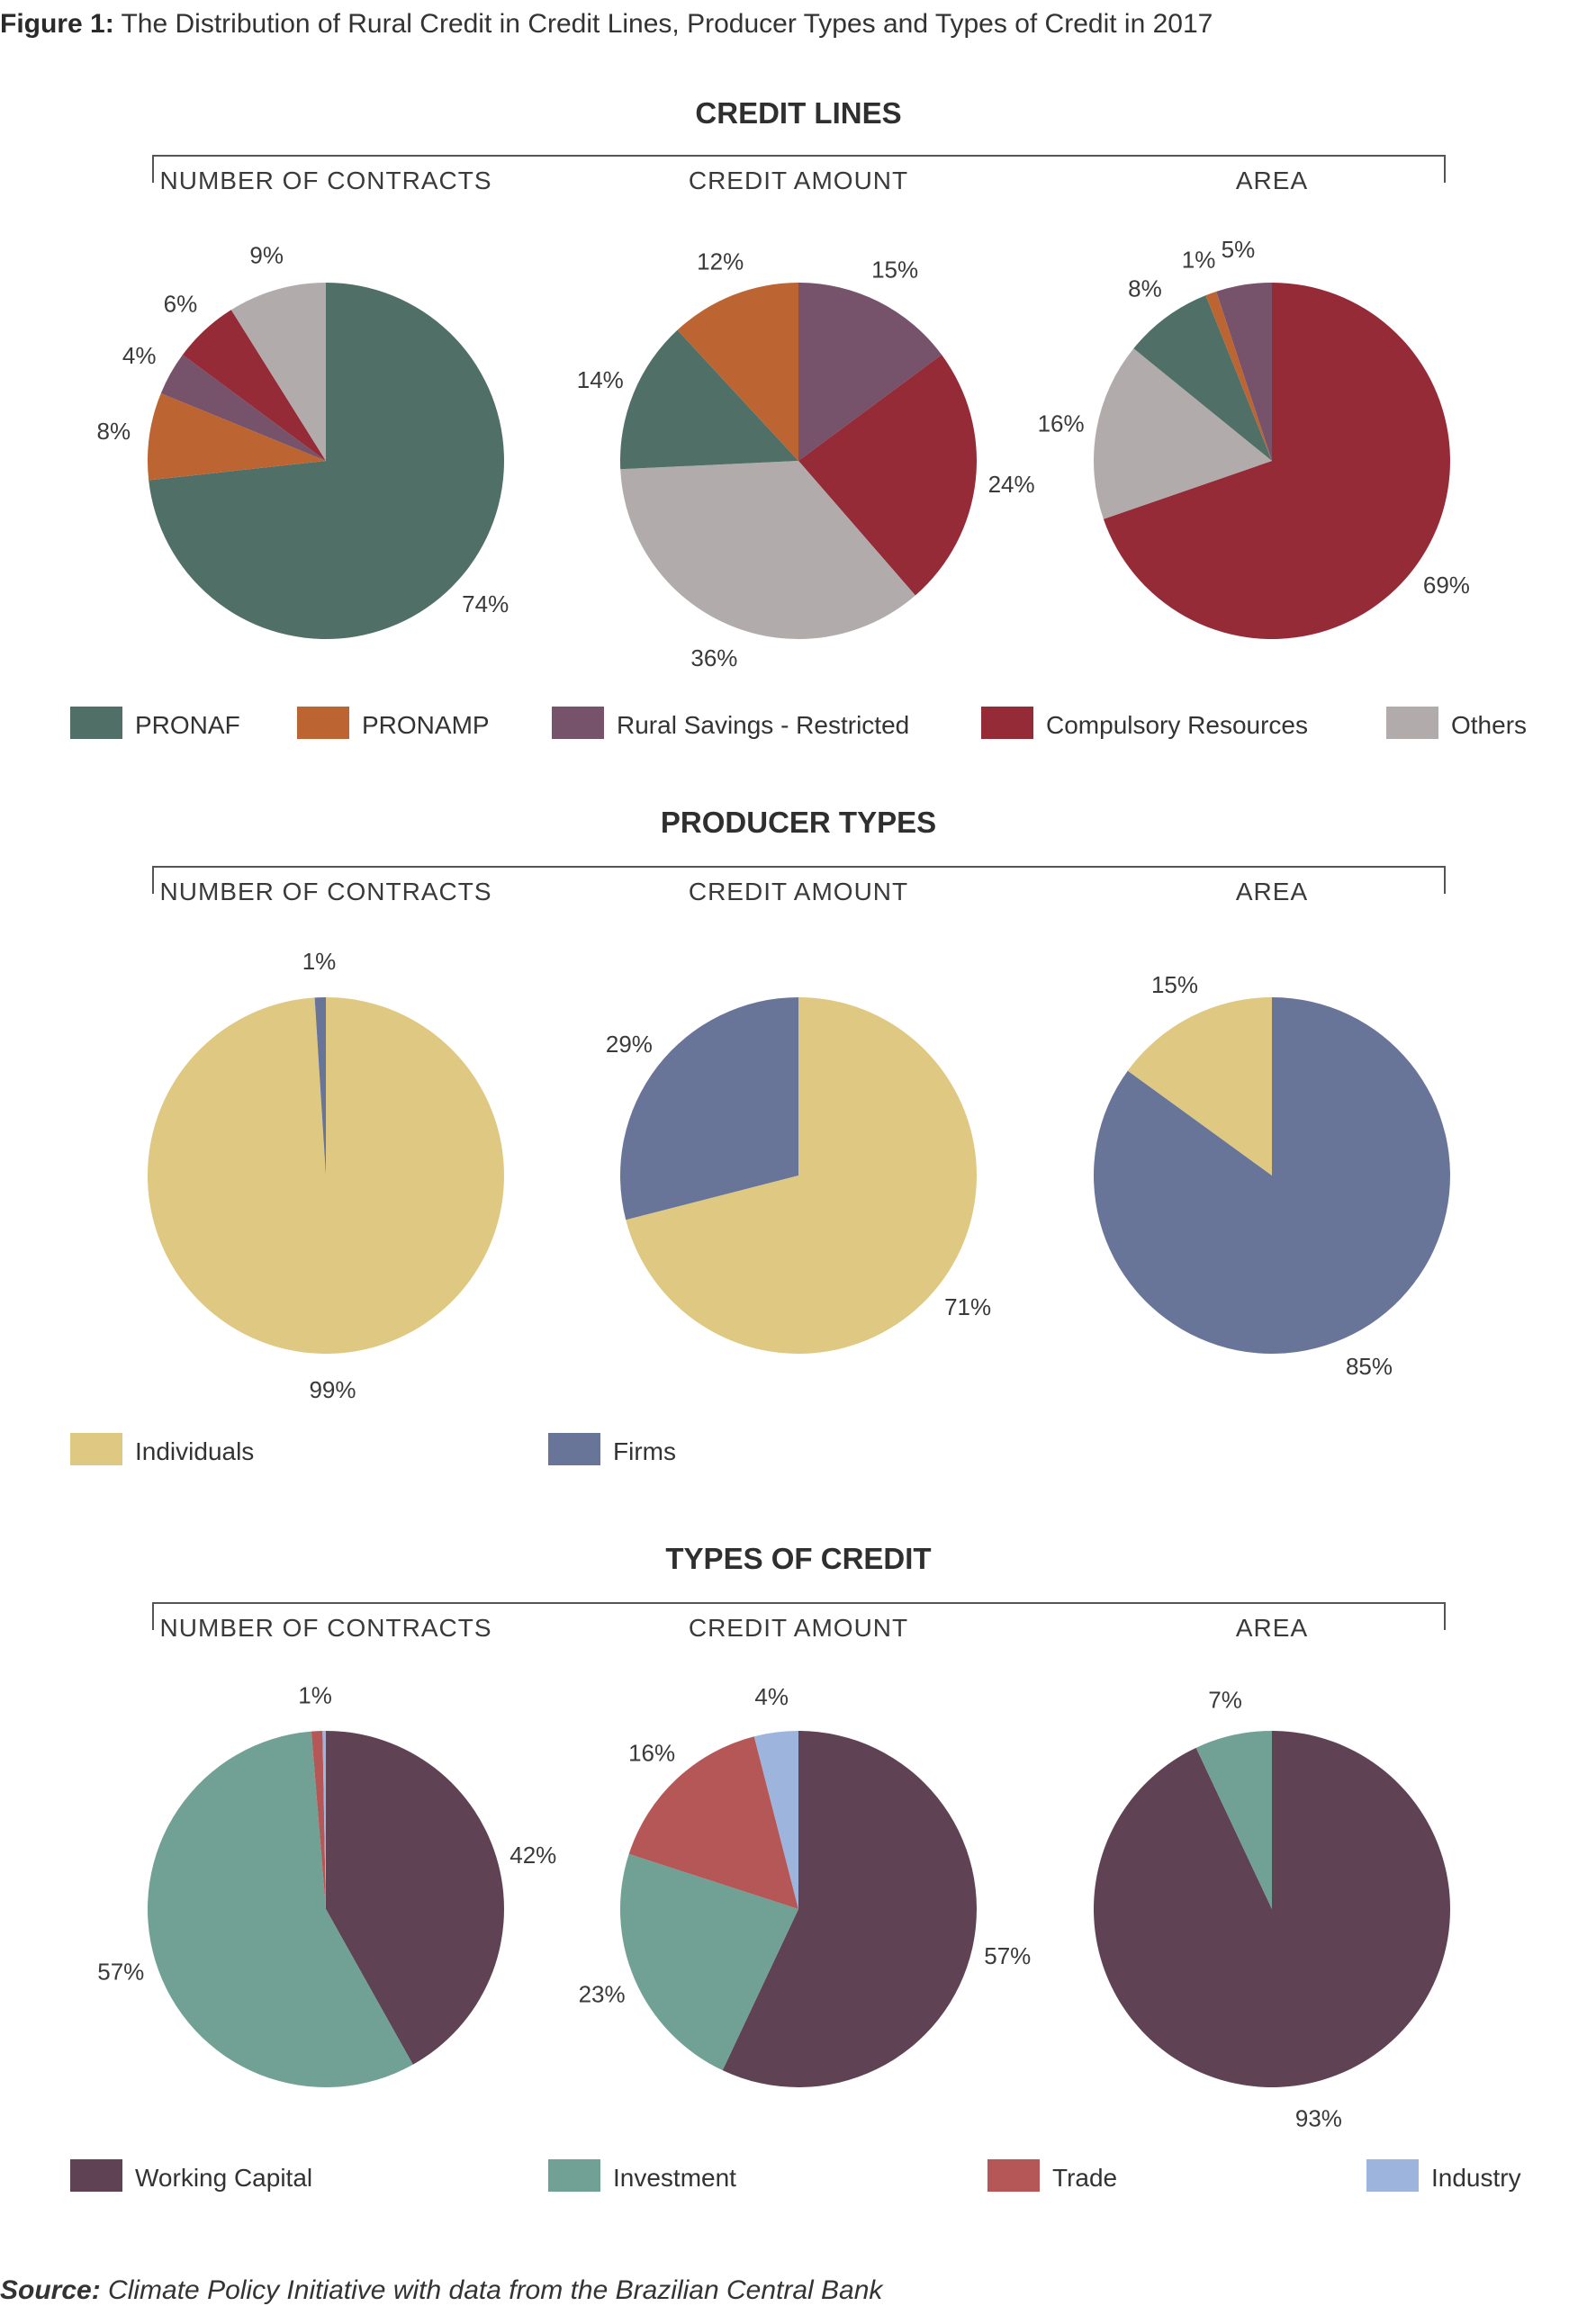 This screenshot has width=1596, height=2306. I want to click on pie-label-credit-lines-number-of-contracts-compulsory-resources: 6%, so click(181, 303).